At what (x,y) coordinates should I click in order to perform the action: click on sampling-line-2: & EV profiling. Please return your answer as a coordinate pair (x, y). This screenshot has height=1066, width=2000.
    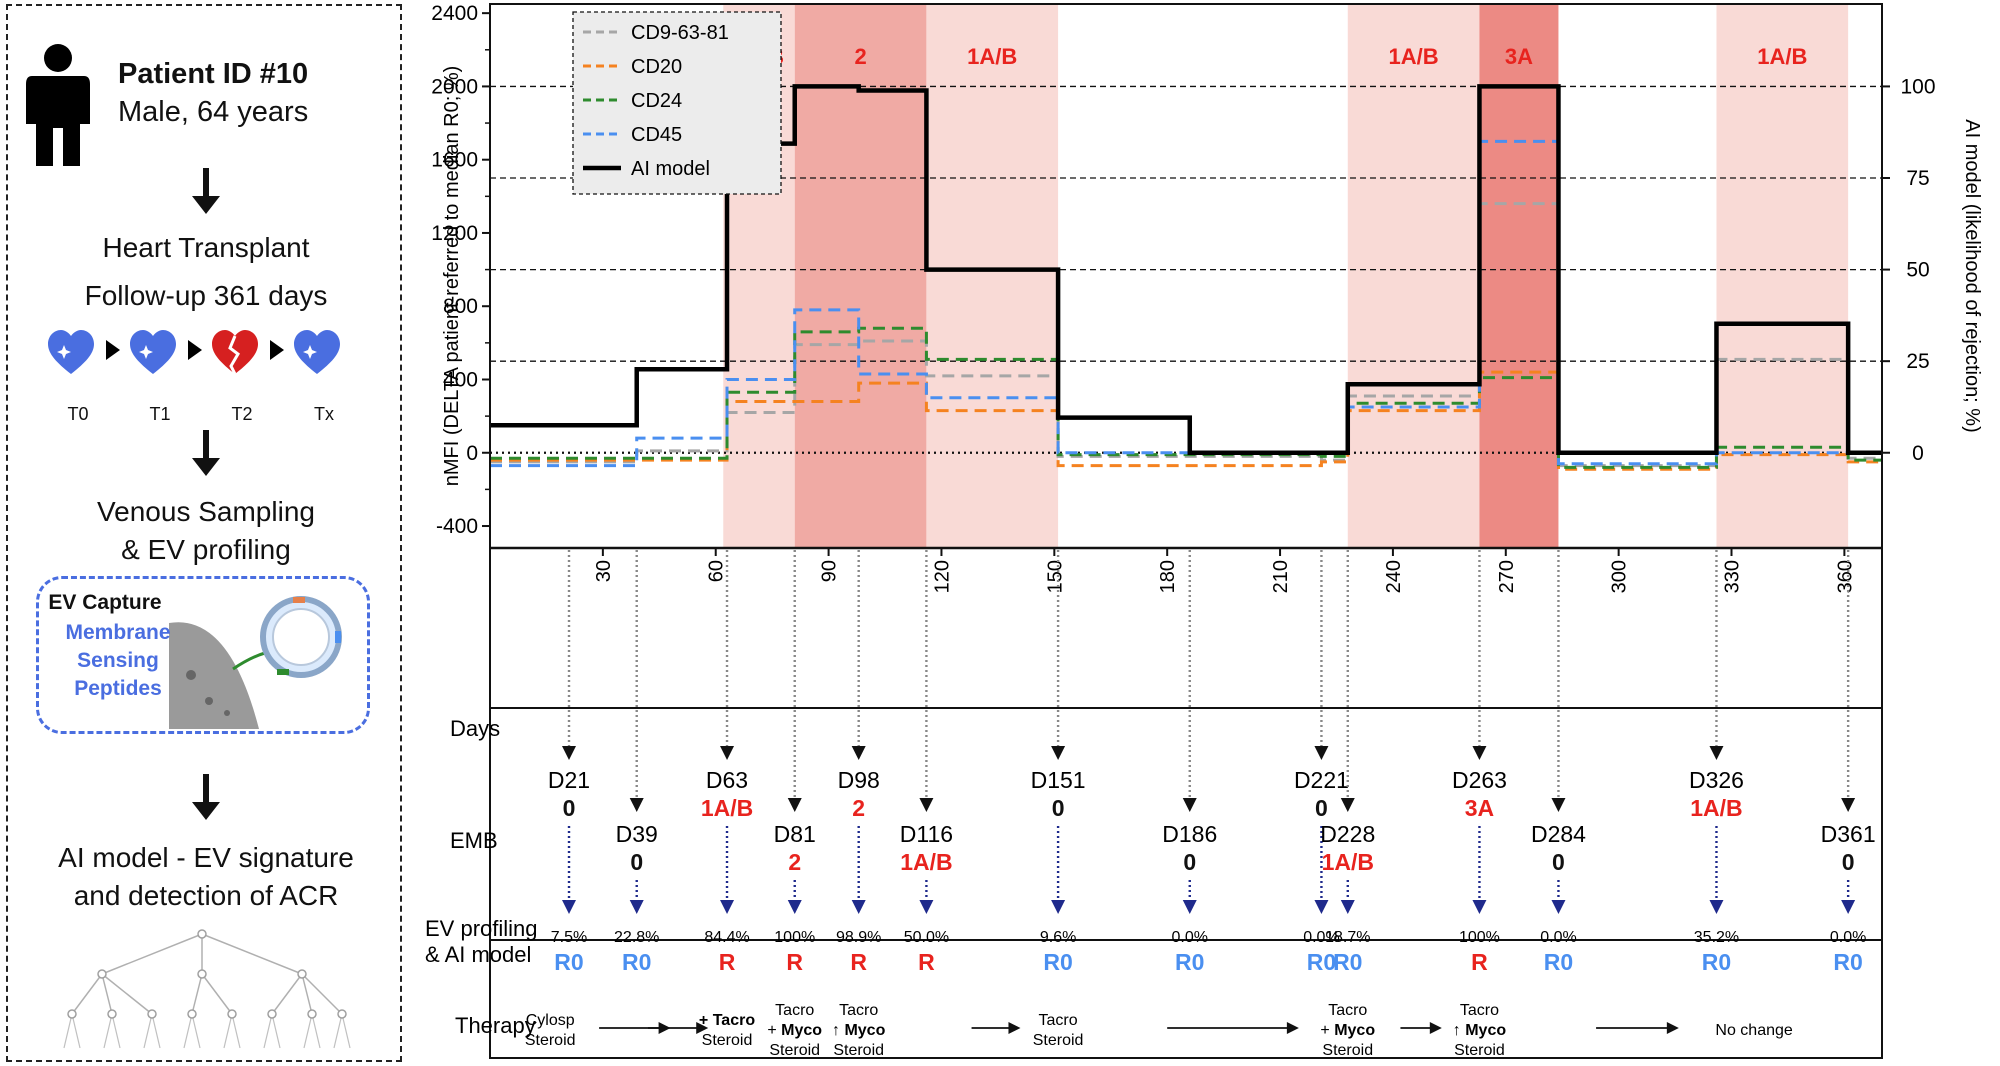
    Looking at the image, I should click on (206, 549).